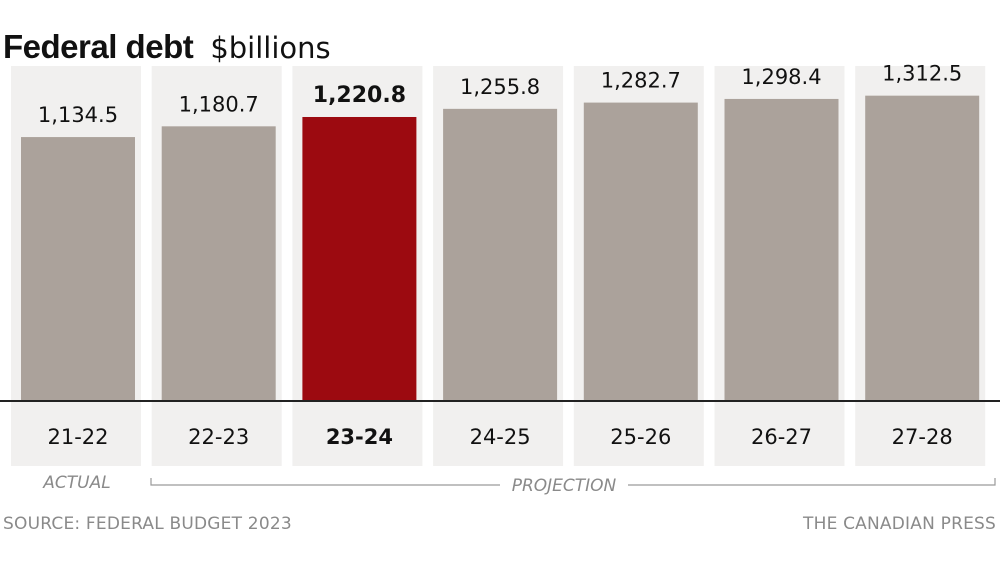  Describe the element at coordinates (812, 482) in the screenshot. I see `projection-bracket-right` at that location.